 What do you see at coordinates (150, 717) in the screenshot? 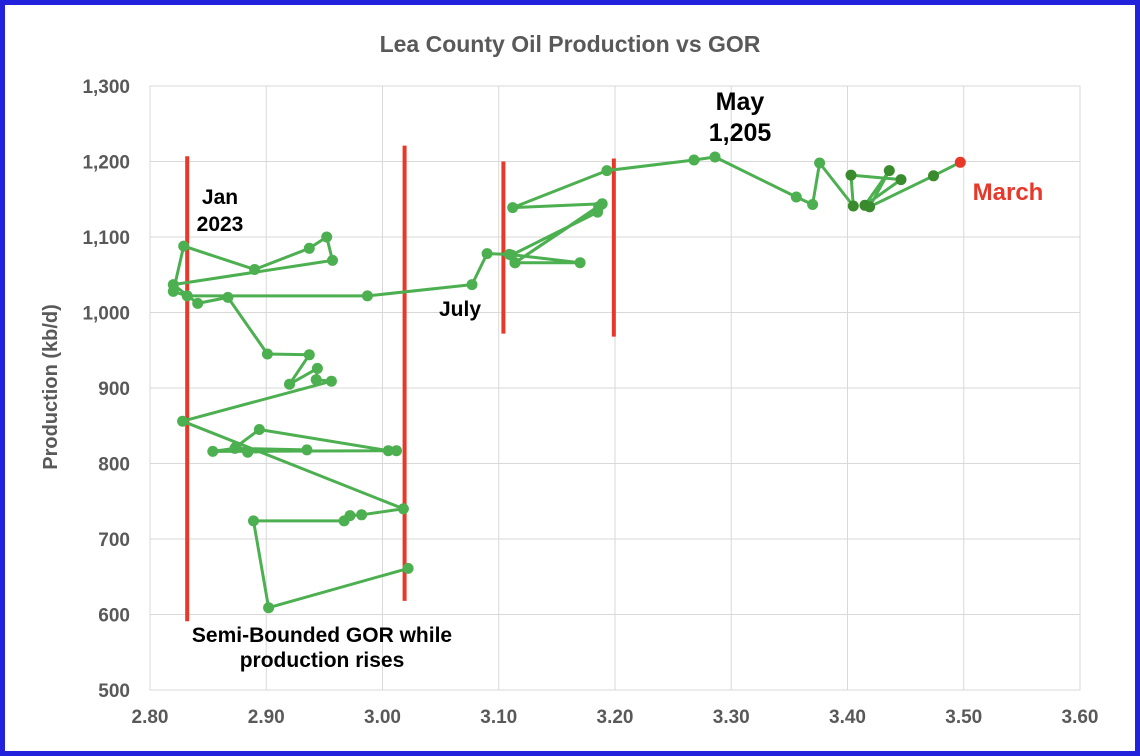
I see `x-tick-label: 2.80` at bounding box center [150, 717].